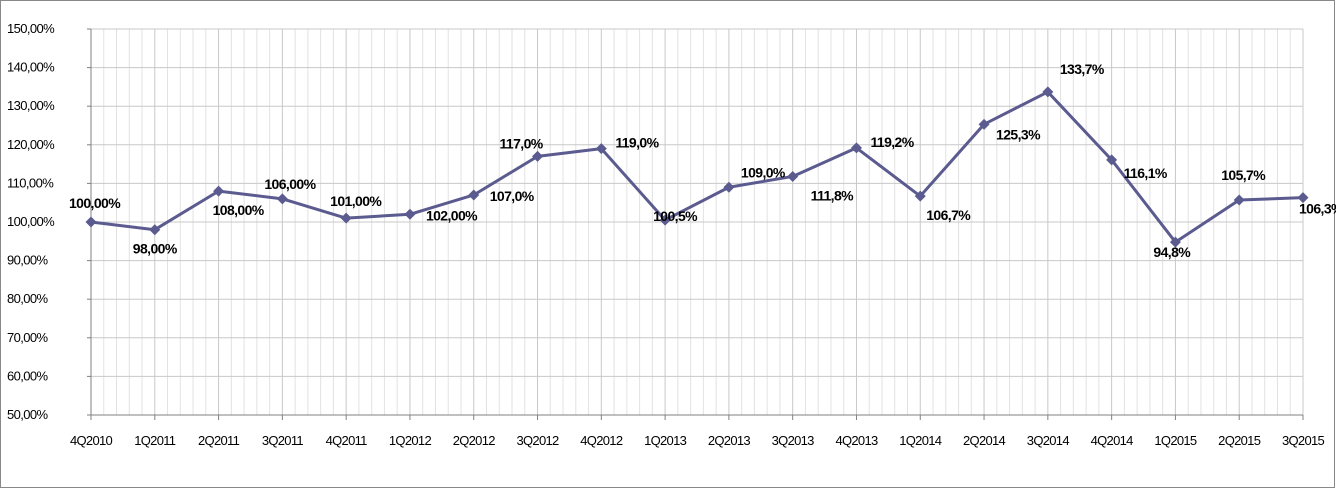  I want to click on data-label: 116,1%, so click(1146, 173).